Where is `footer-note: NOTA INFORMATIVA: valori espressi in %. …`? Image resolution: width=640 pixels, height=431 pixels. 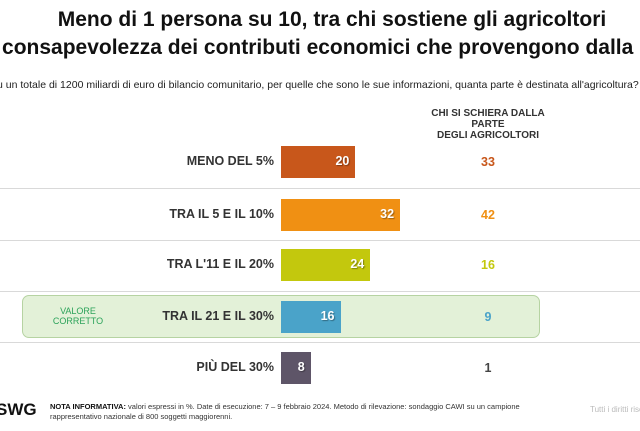 footer-note: NOTA INFORMATIVA: valori espressi in %. … is located at coordinates (285, 412).